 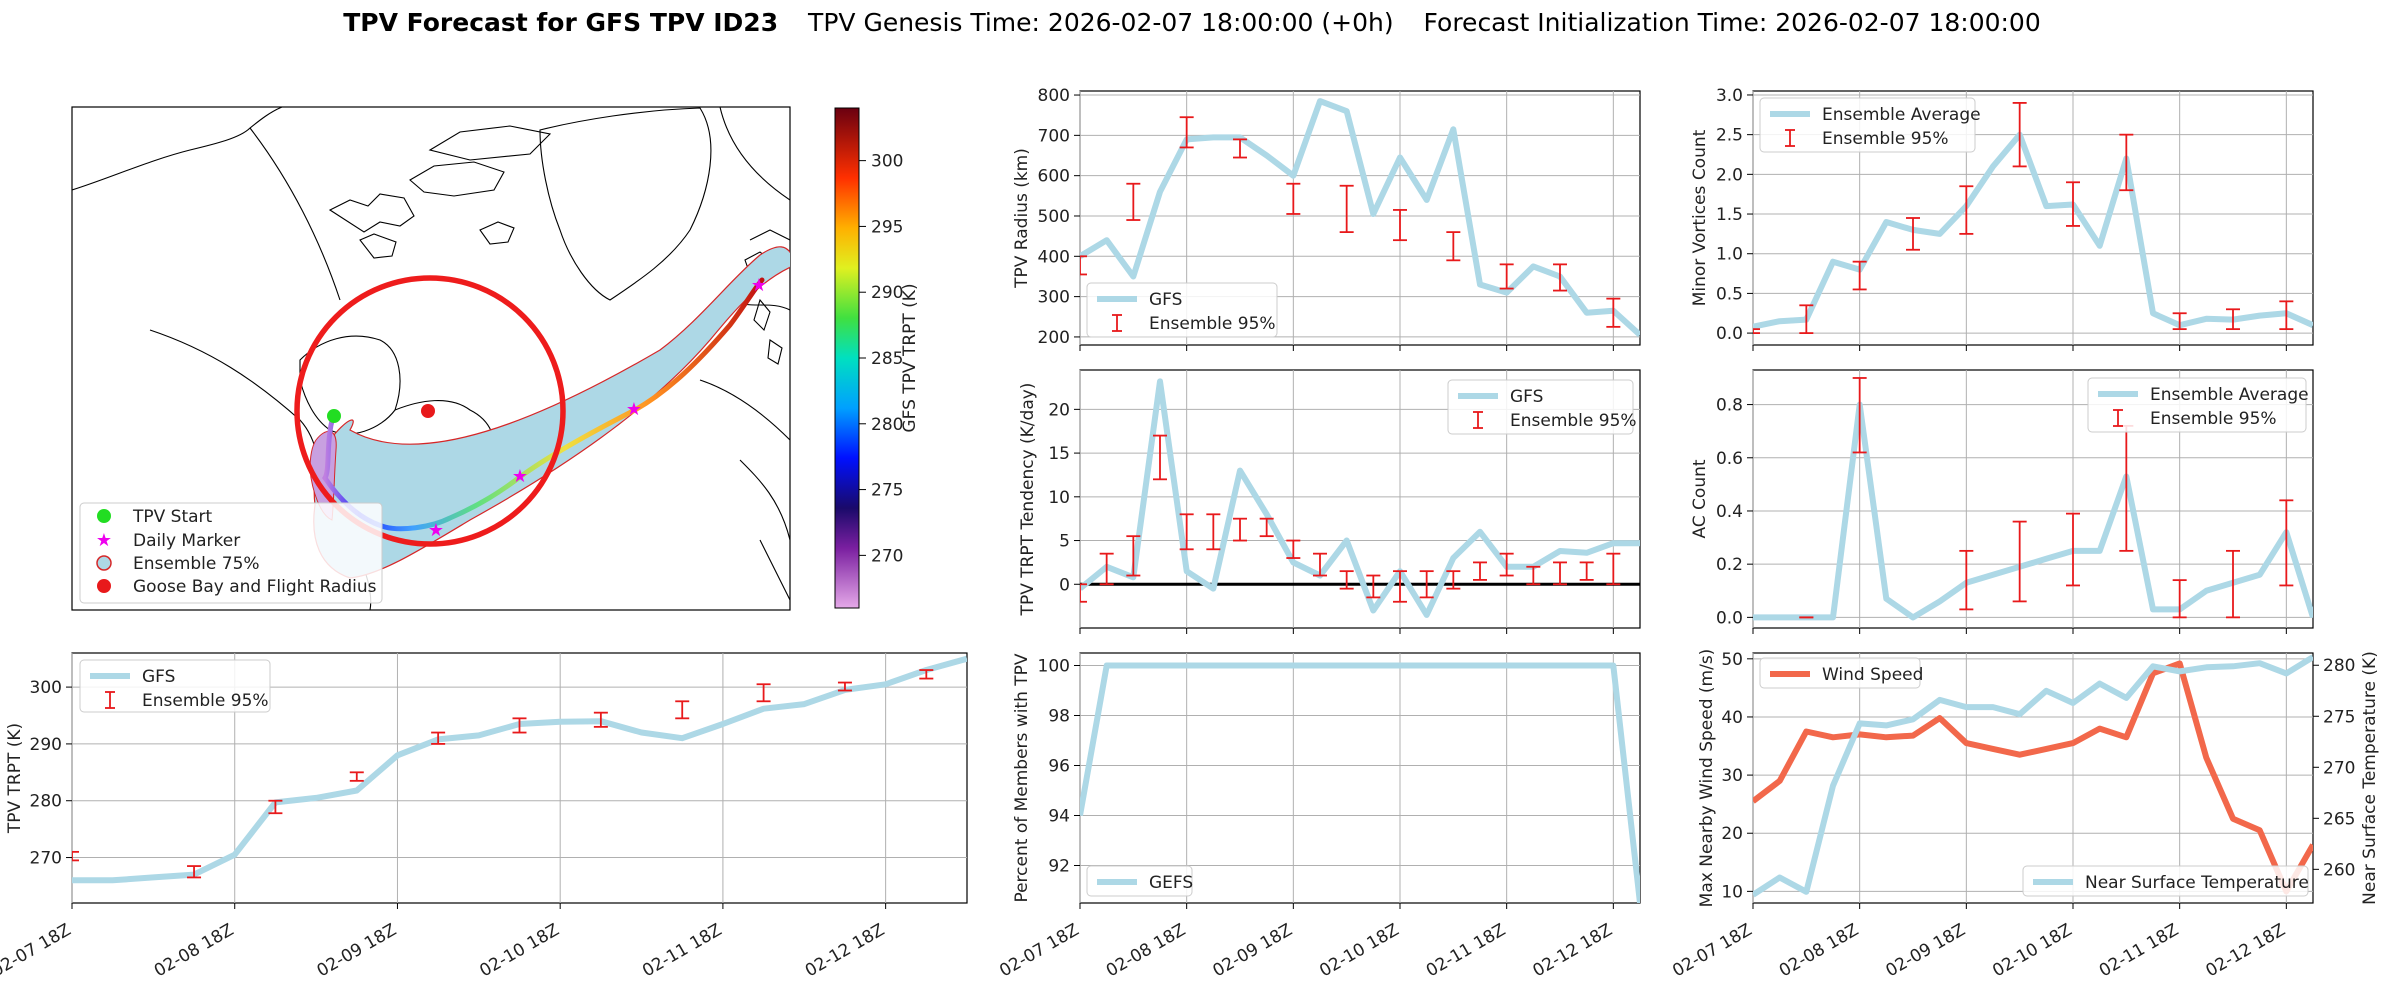 I want to click on y-tick-label: 290, so click(x=46, y=745).